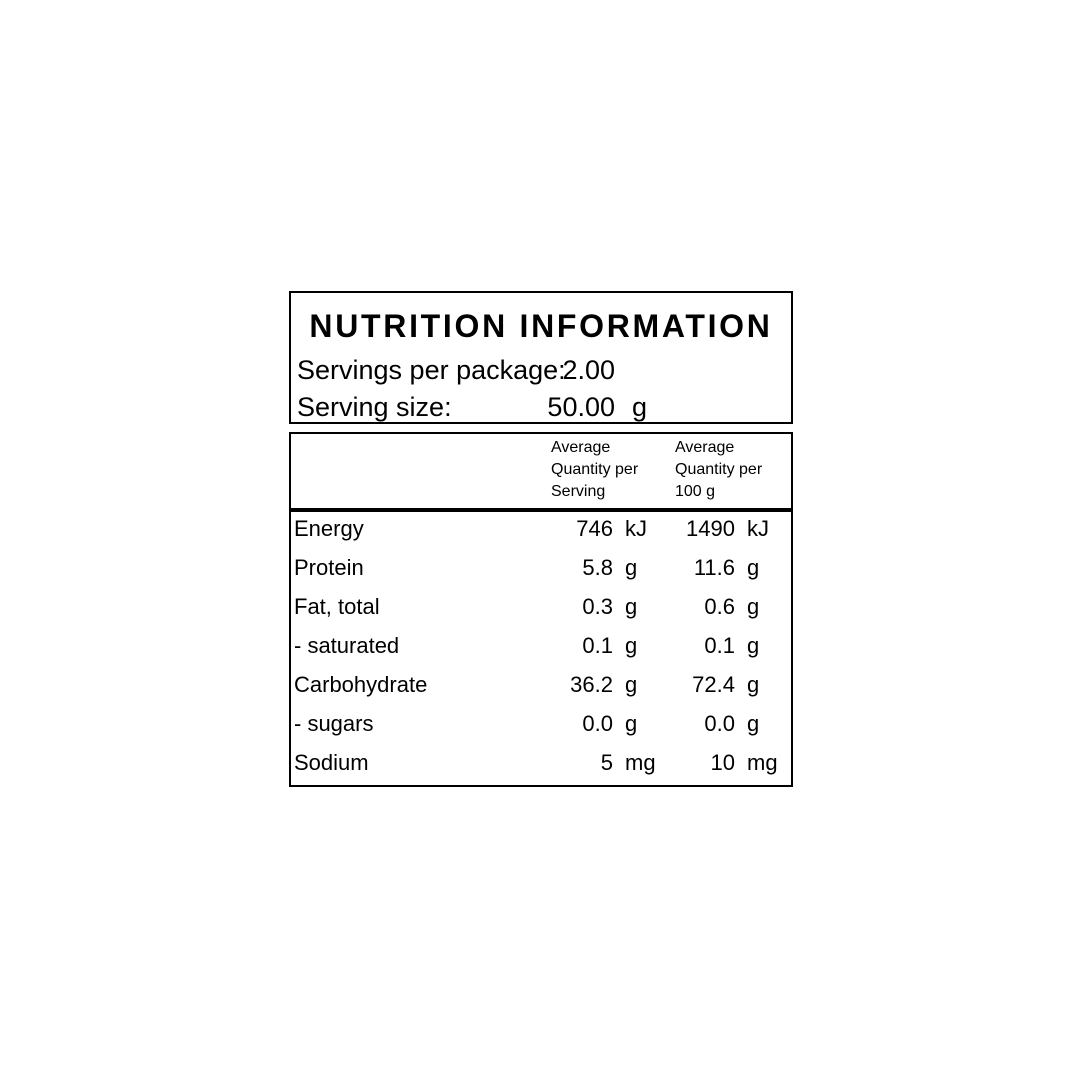 The width and height of the screenshot is (1080, 1080). I want to click on nutrient-name: Protein, so click(329, 567).